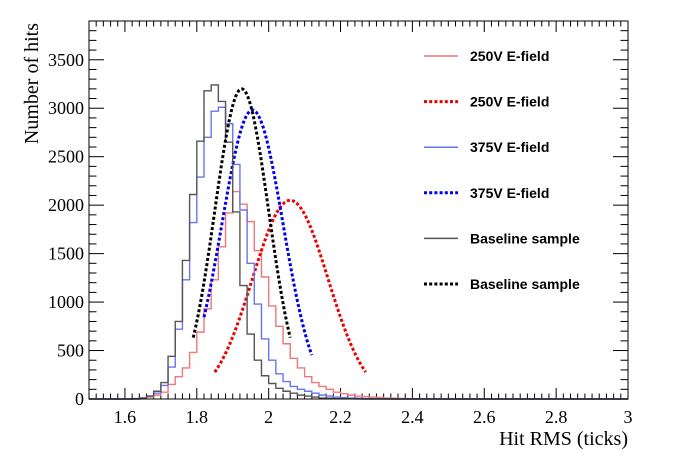  I want to click on y-tick-label: 0, so click(79, 399).